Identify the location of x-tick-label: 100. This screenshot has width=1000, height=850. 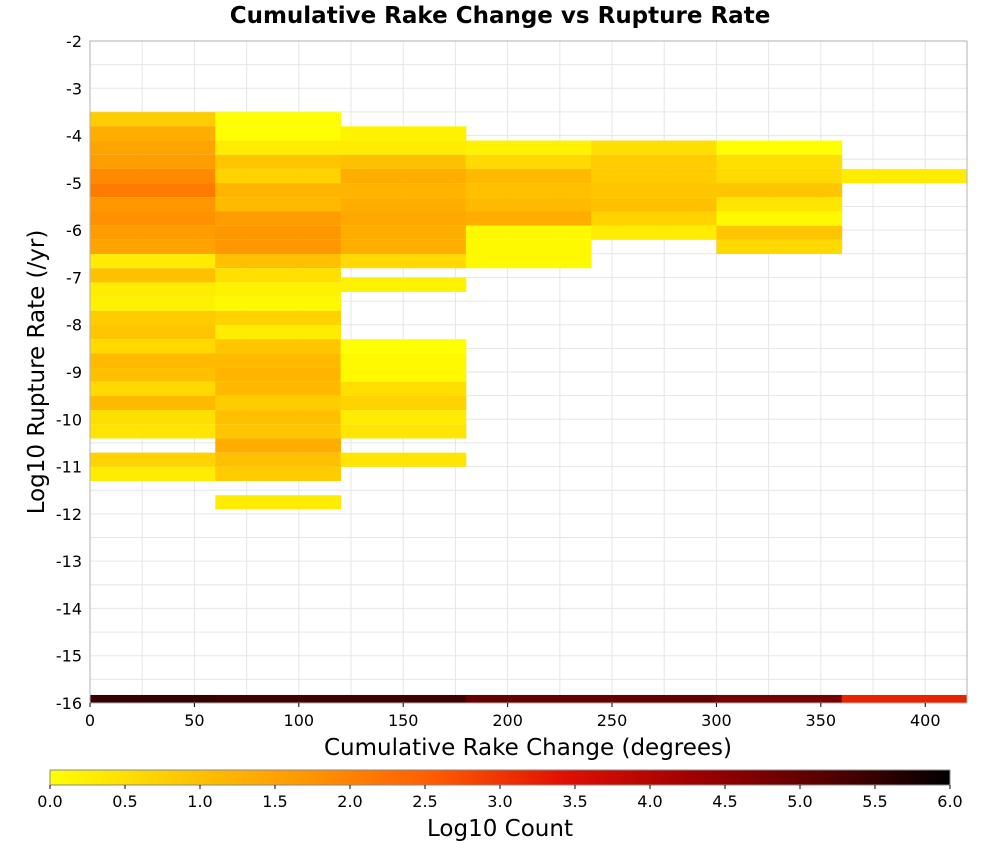
(299, 720).